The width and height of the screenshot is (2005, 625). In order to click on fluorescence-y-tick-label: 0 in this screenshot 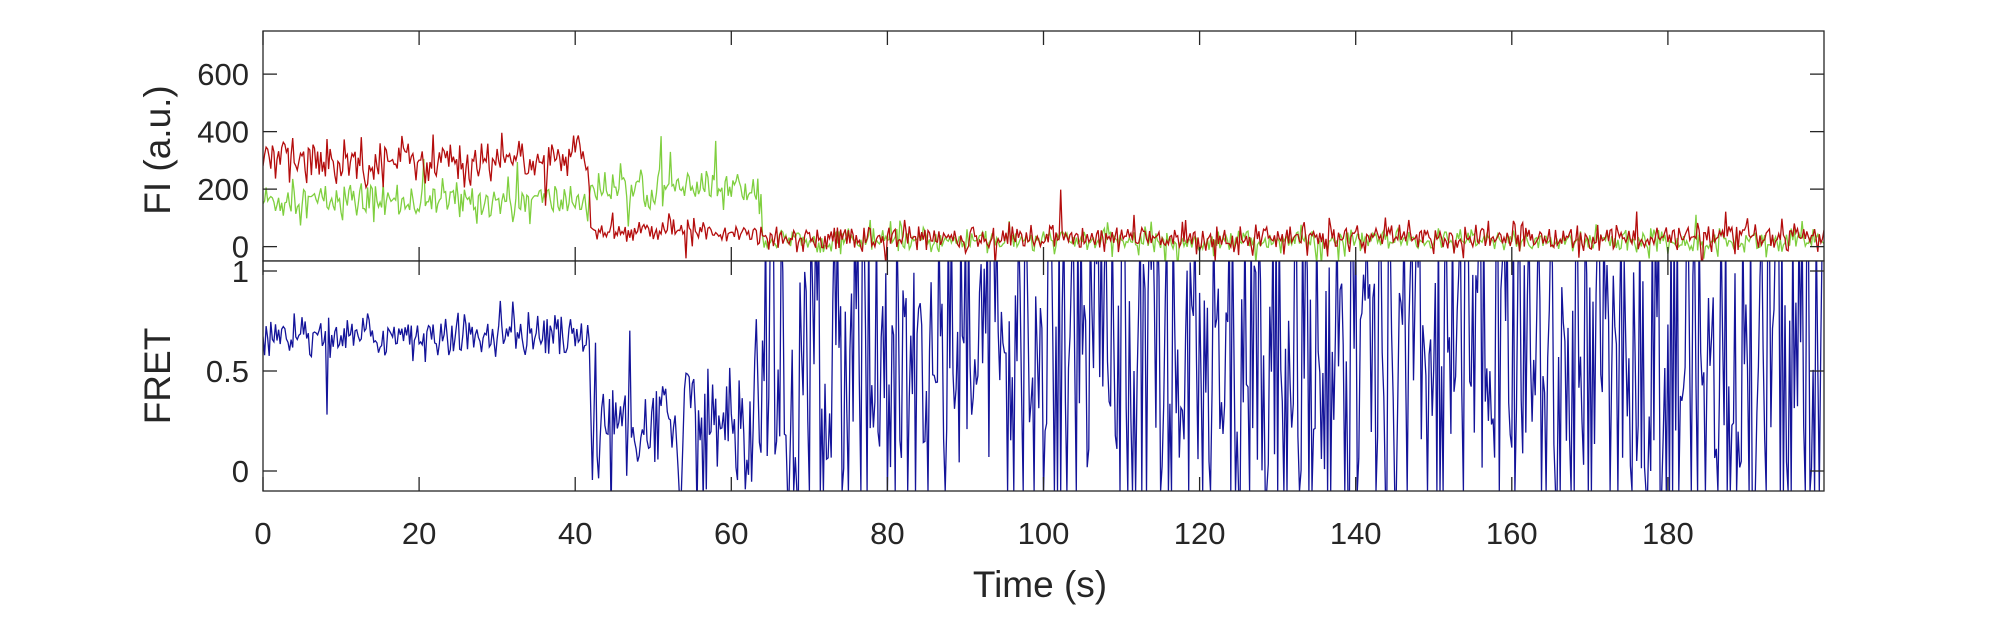, I will do `click(240, 247)`.